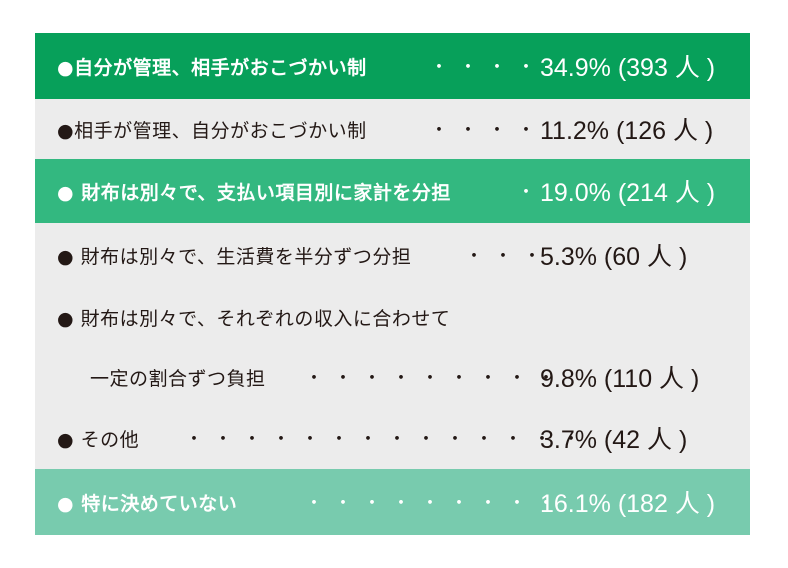  Describe the element at coordinates (178, 378) in the screenshot. I see `row-label: 一定の割合ずつ負担` at that location.